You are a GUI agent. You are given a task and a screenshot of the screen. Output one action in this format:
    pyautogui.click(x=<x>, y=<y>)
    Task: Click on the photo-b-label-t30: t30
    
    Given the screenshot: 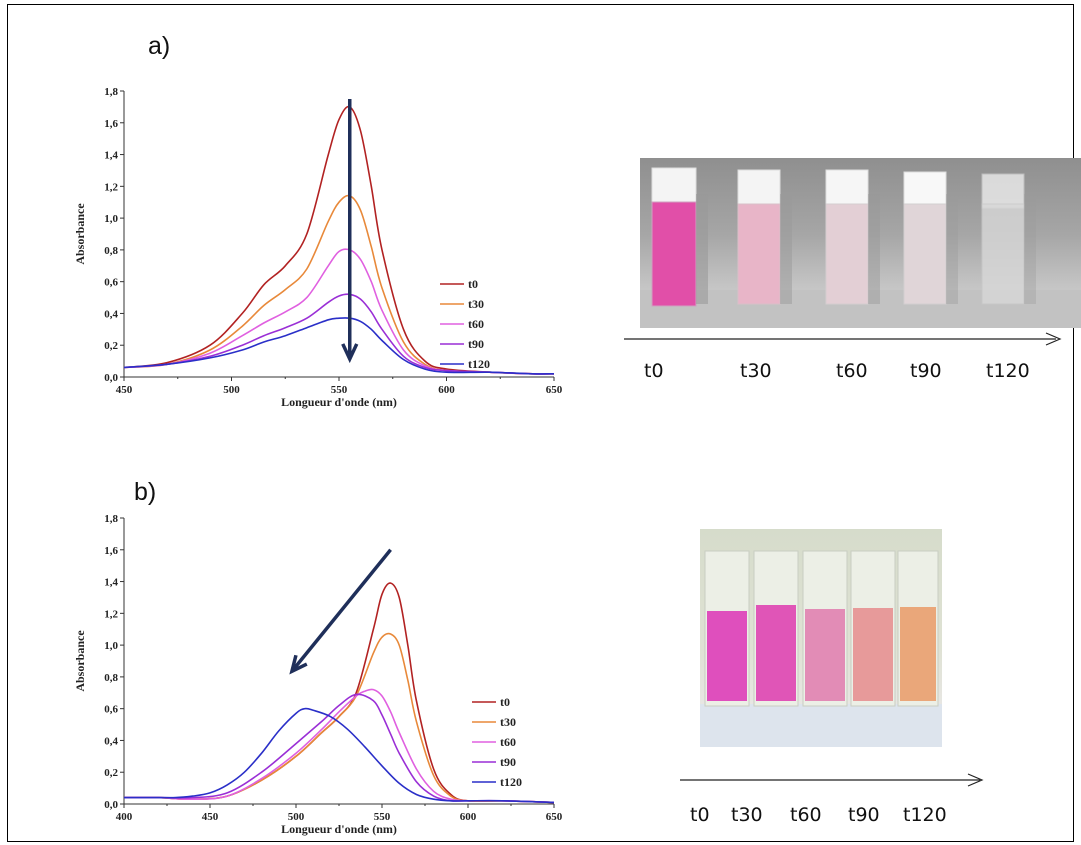 What is the action you would take?
    pyautogui.click(x=747, y=815)
    